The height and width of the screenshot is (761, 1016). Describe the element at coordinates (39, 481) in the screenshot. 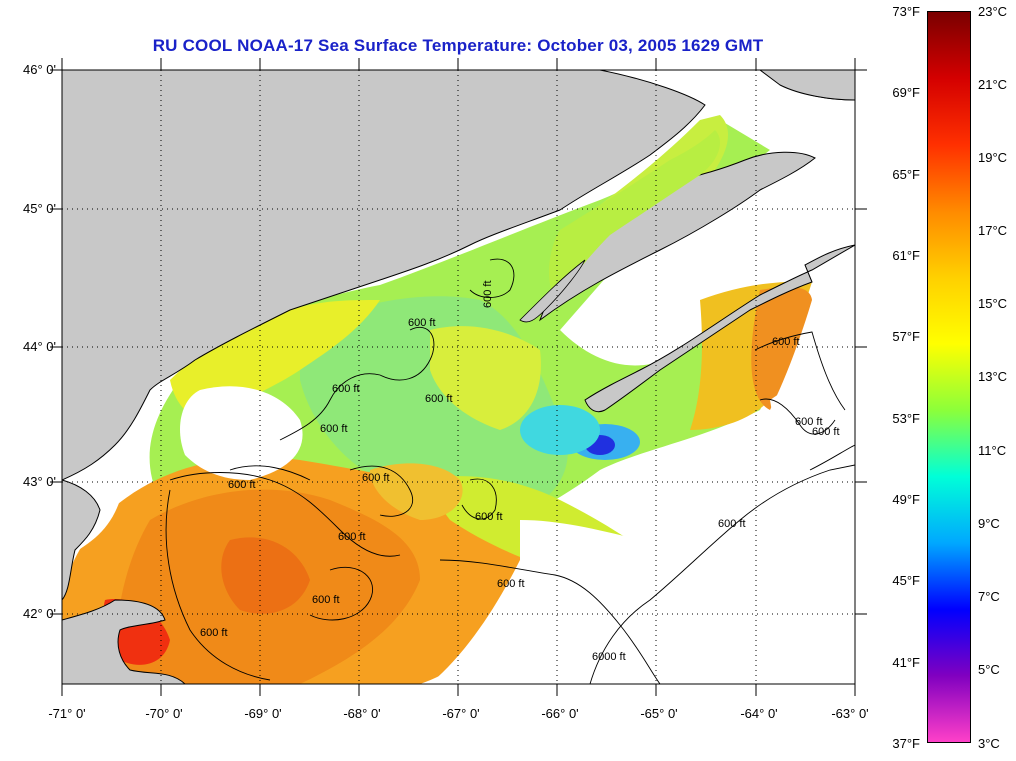

I see `latitude-label: 43° 0'` at that location.